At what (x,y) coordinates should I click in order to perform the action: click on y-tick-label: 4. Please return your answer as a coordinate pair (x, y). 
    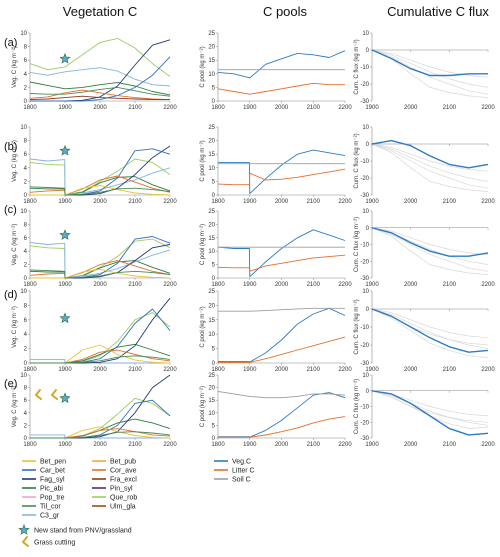
    Looking at the image, I should click on (26, 414).